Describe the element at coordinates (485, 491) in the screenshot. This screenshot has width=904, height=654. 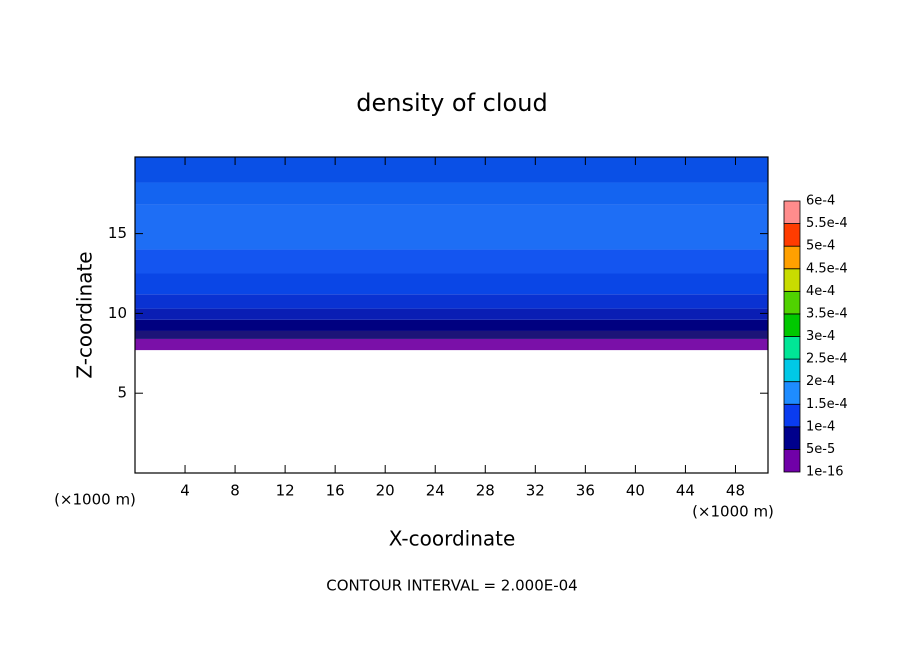
I see `x-tick-label: 28` at that location.